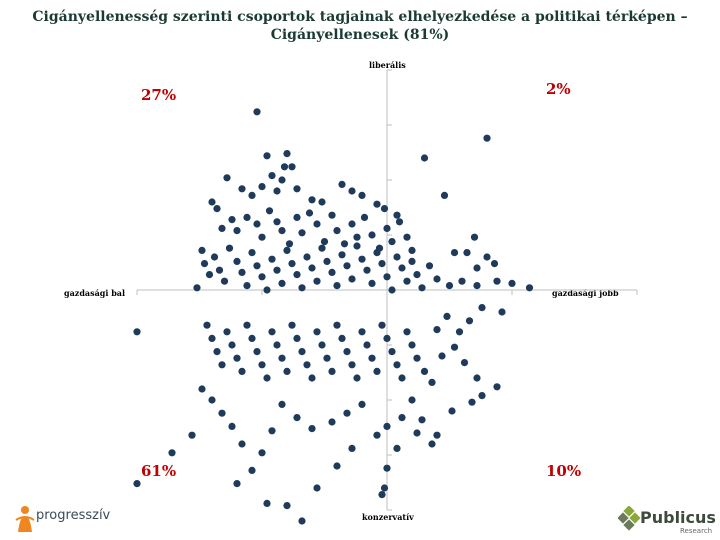 The width and height of the screenshot is (720, 540). I want to click on quadrant-top-right-percent: 2%, so click(558, 89).